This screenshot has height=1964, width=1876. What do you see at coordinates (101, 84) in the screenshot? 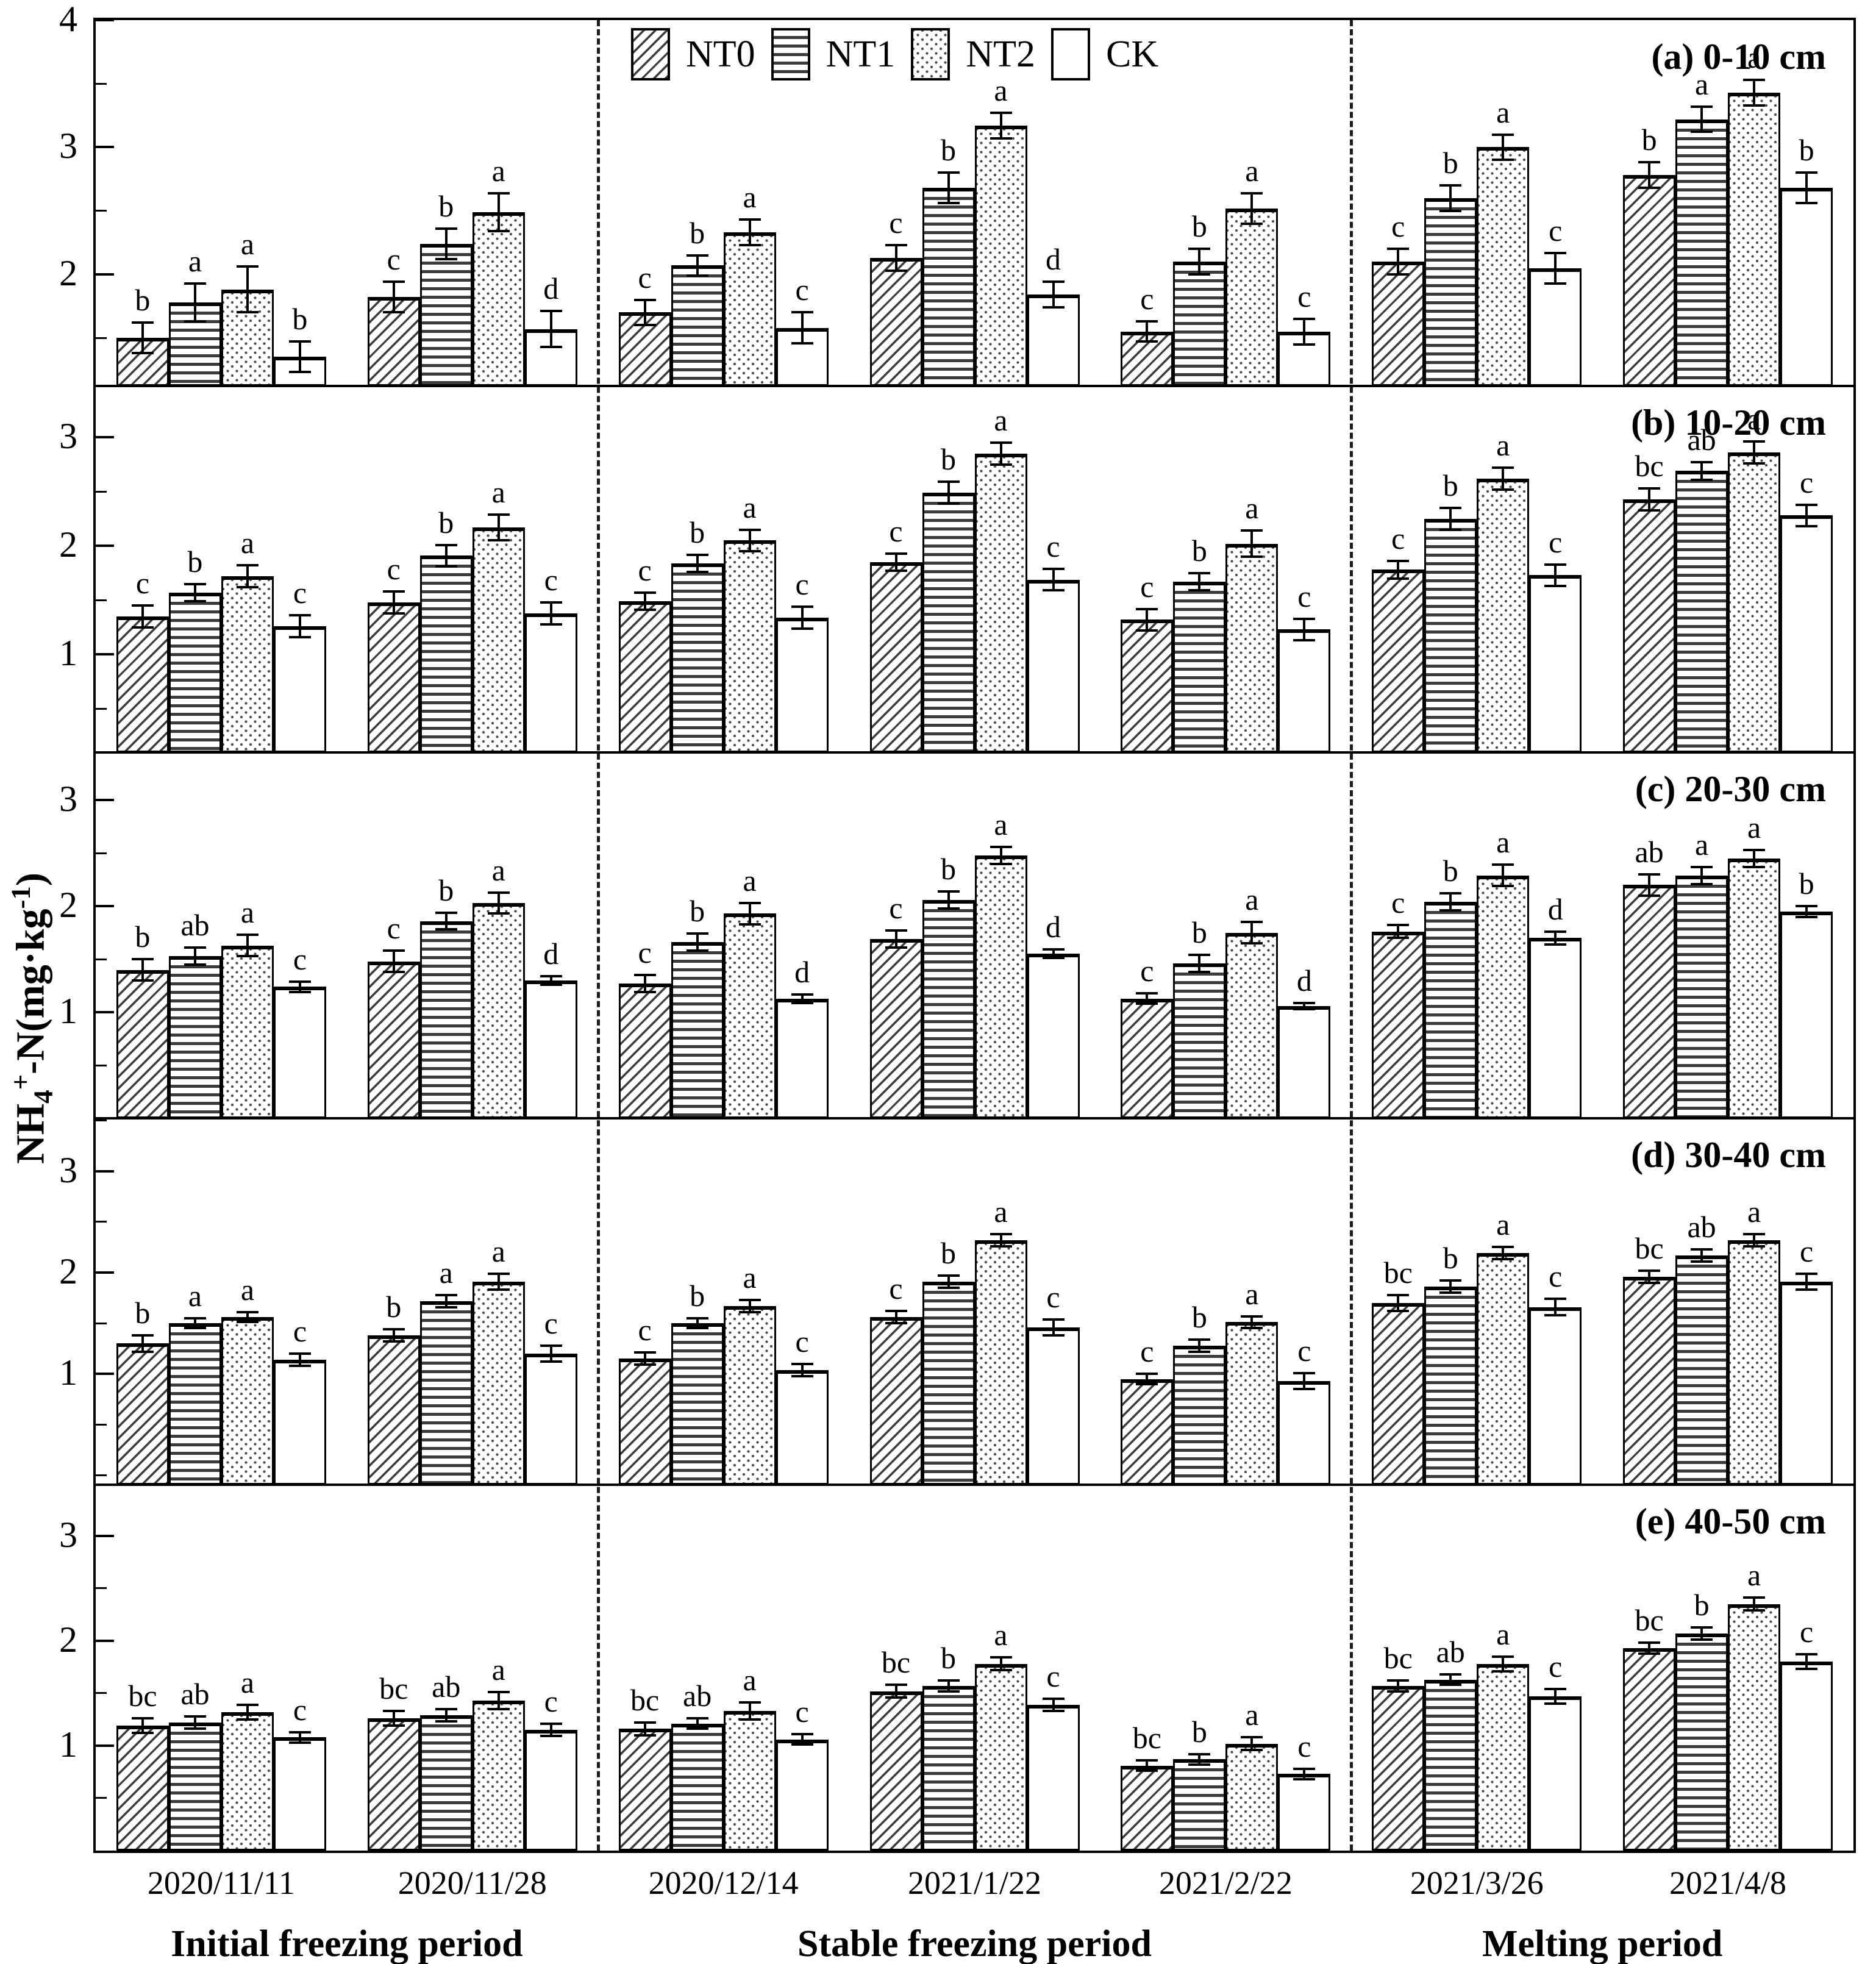
I see `y-axis-minor-tick` at bounding box center [101, 84].